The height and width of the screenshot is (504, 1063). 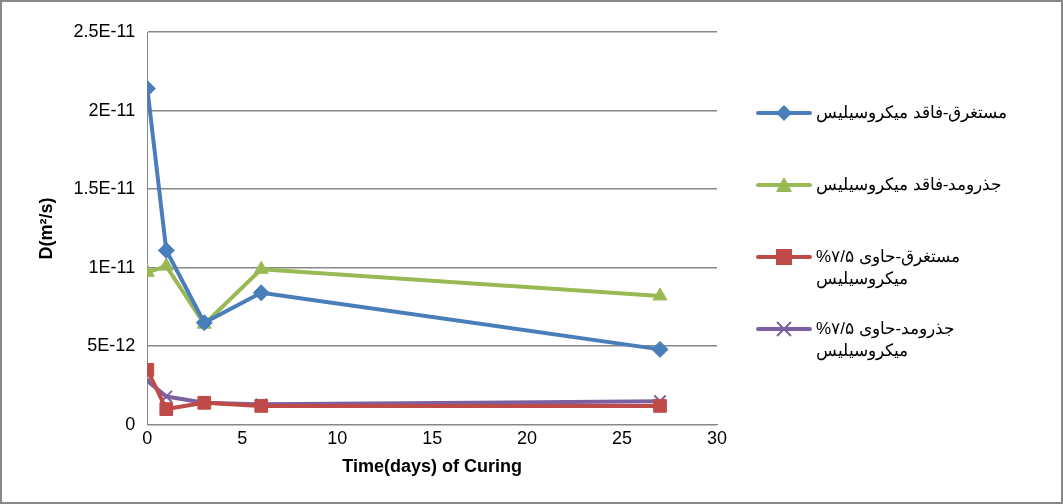 What do you see at coordinates (337, 437) in the screenshot?
I see `x-tick-label: 10` at bounding box center [337, 437].